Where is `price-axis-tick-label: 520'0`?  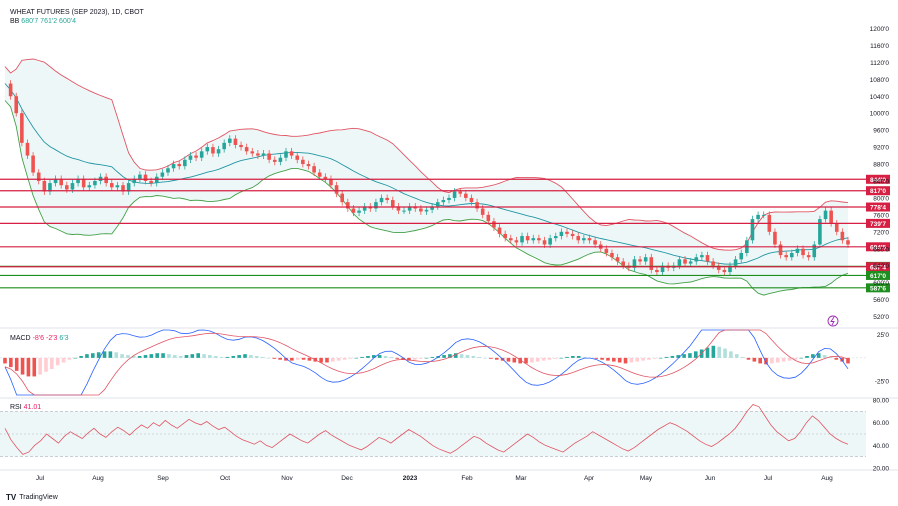 price-axis-tick-label: 520'0 is located at coordinates (881, 317).